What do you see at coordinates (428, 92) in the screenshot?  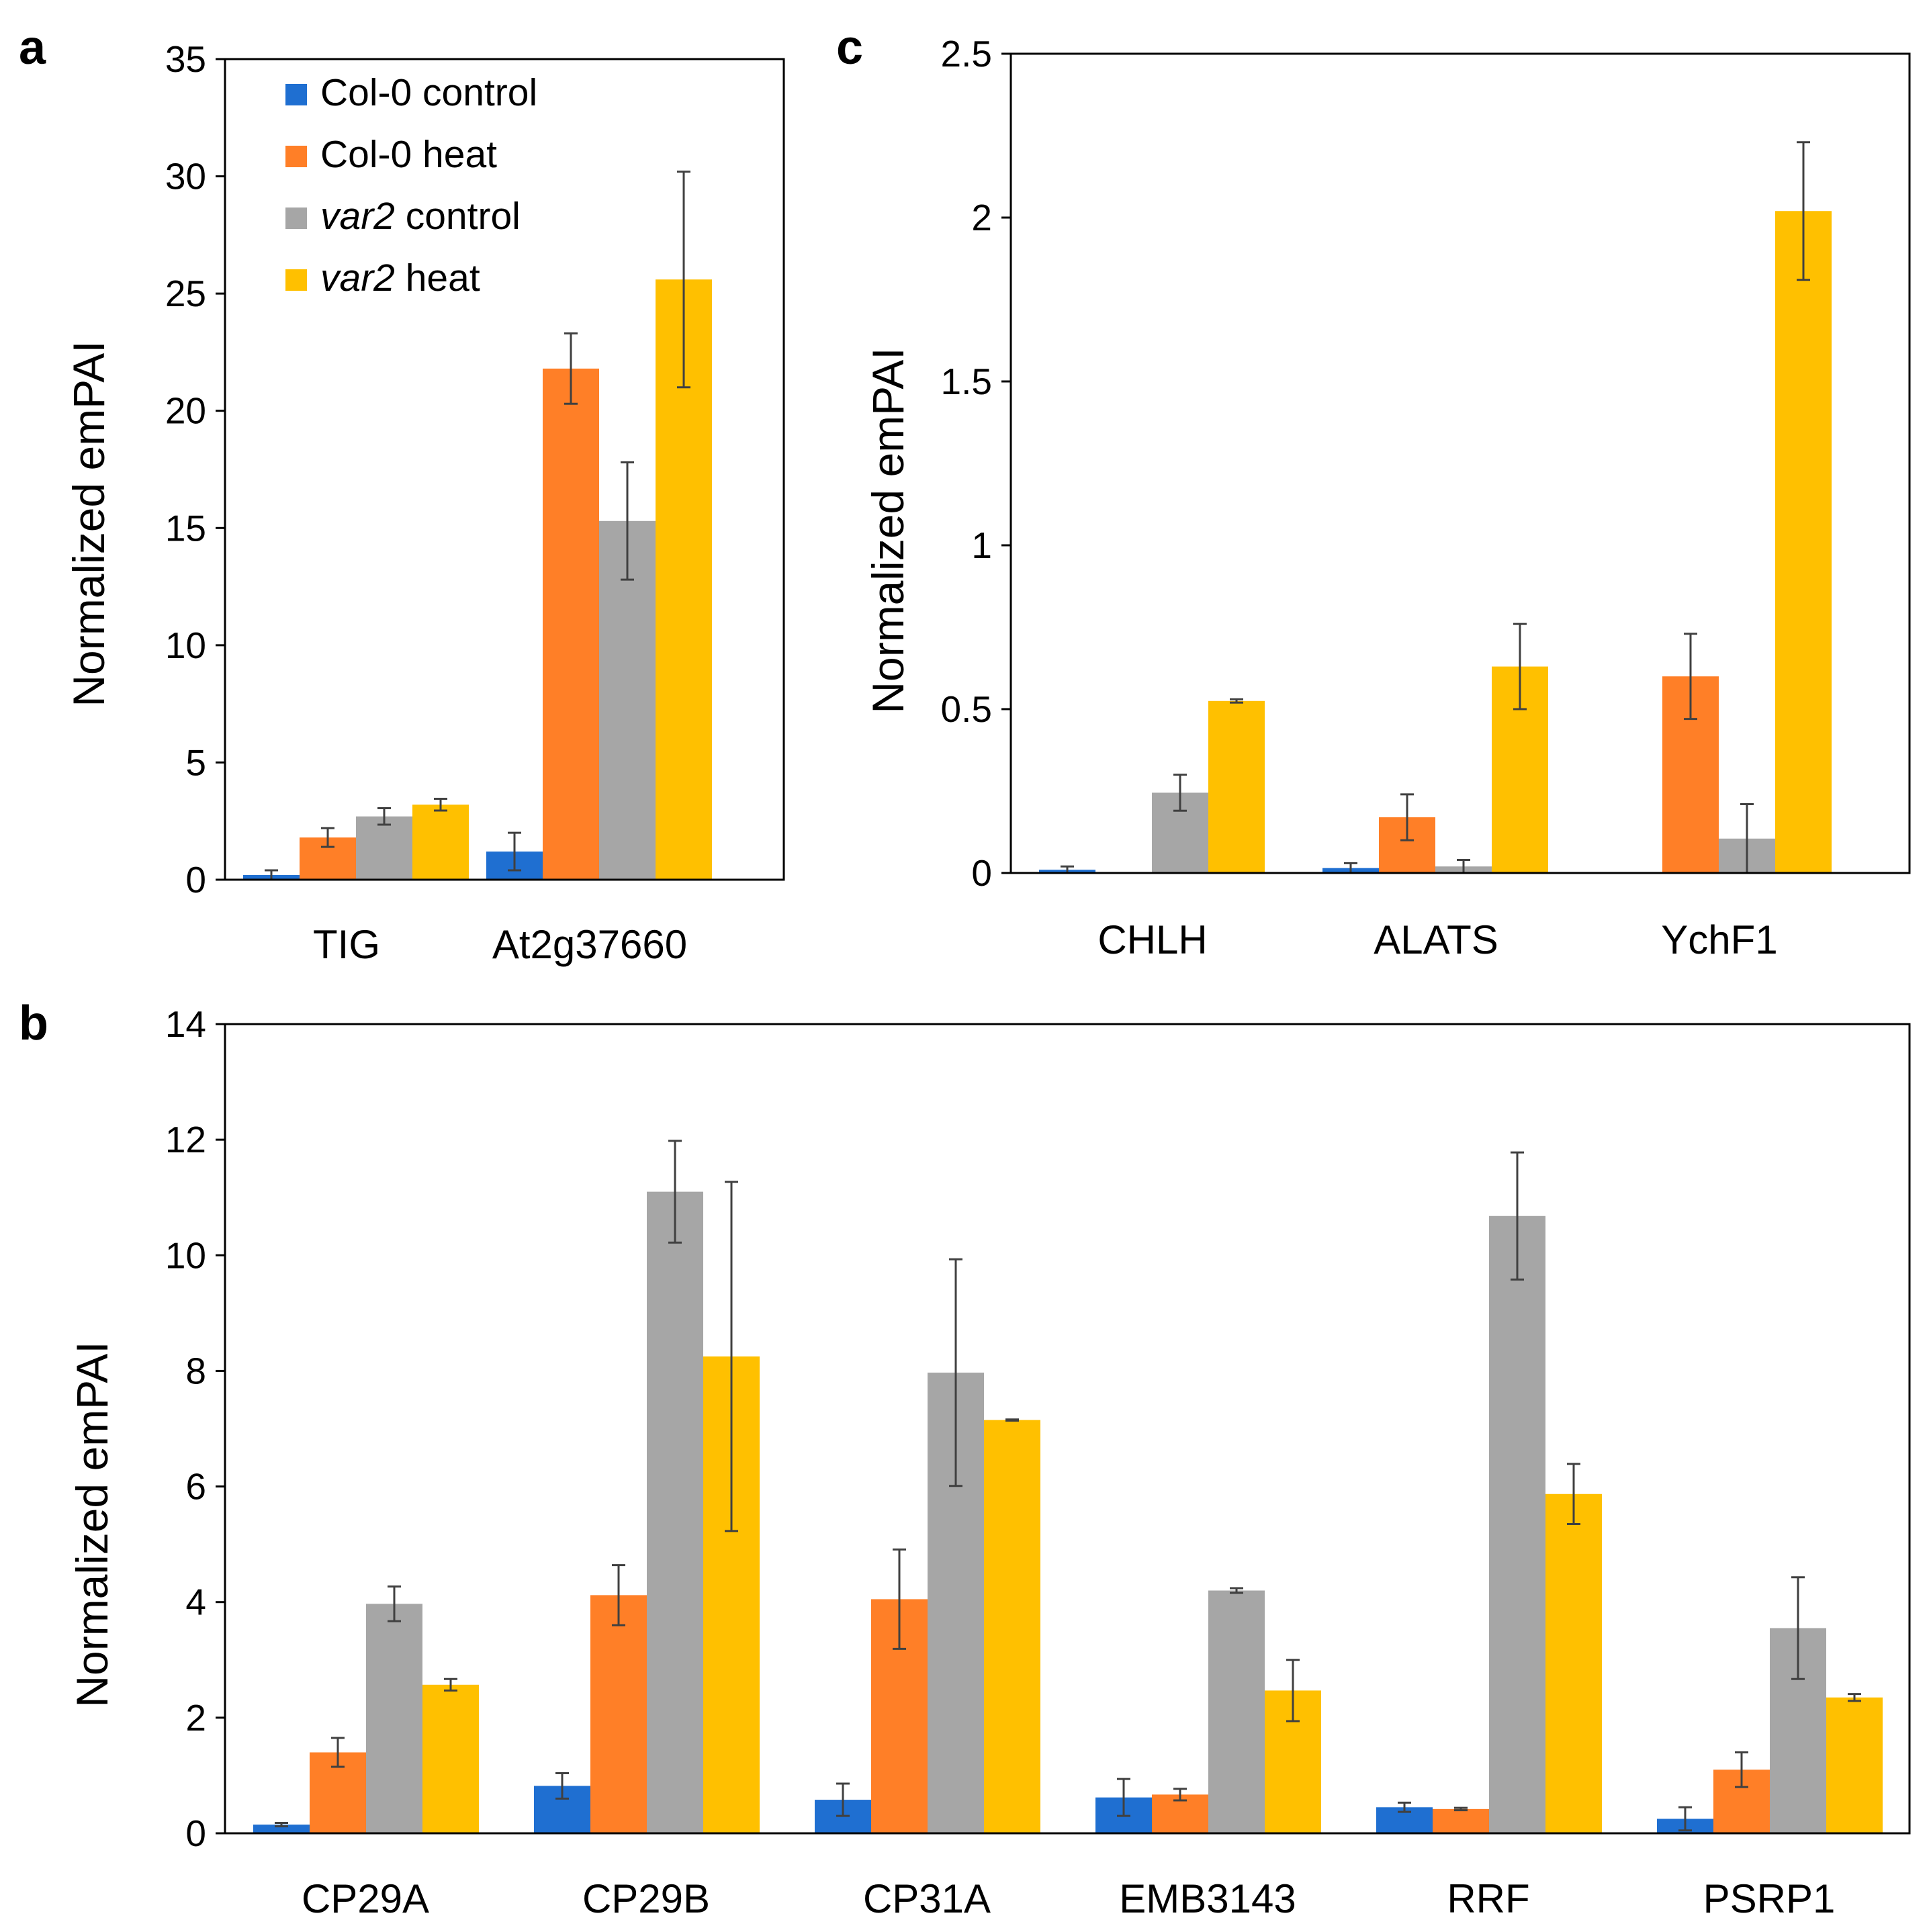 I see `legend-item-label: Col-0 control` at bounding box center [428, 92].